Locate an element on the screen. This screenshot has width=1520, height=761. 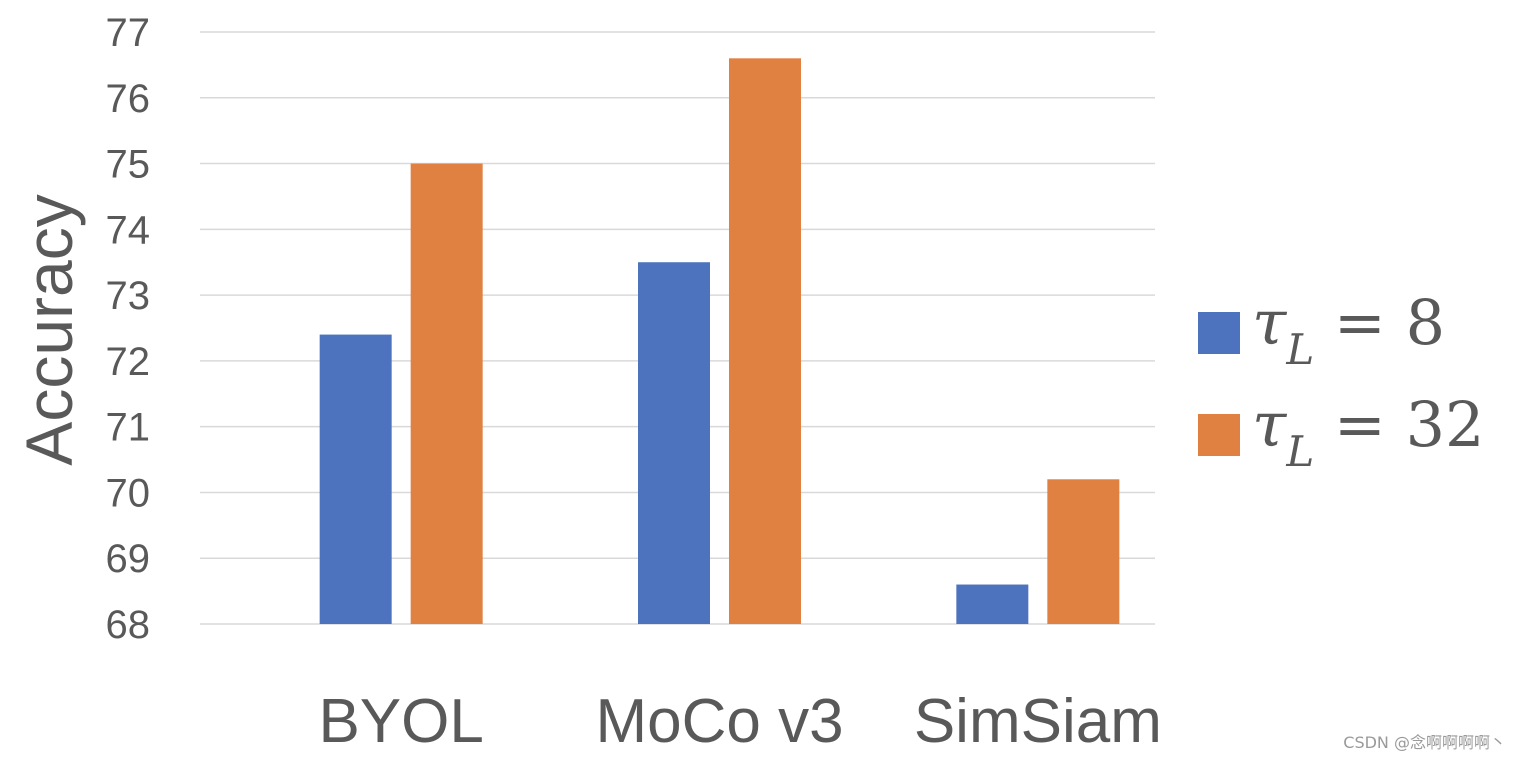
y-axis-label: Accuracy is located at coordinates (49, 329).